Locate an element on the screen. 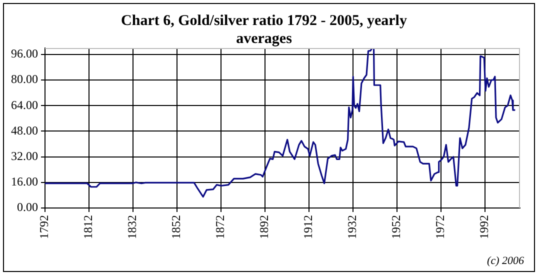  y-tick-label: 80.00 is located at coordinates (24, 79).